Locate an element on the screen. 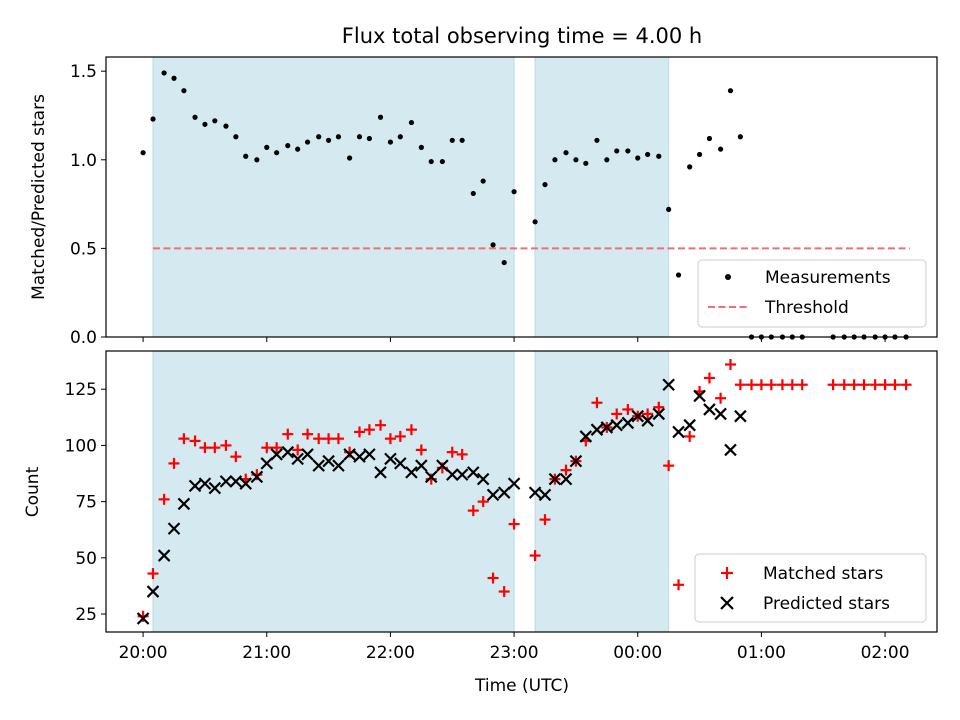  legend-box-bottom is located at coordinates (810, 588).